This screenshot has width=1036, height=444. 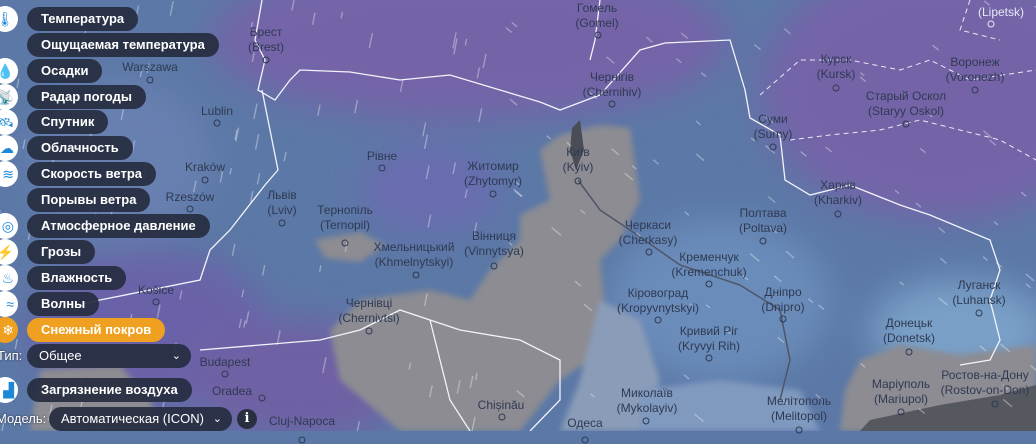 What do you see at coordinates (345, 225) in the screenshot?
I see `city-name-latin: (Ternopil)` at bounding box center [345, 225].